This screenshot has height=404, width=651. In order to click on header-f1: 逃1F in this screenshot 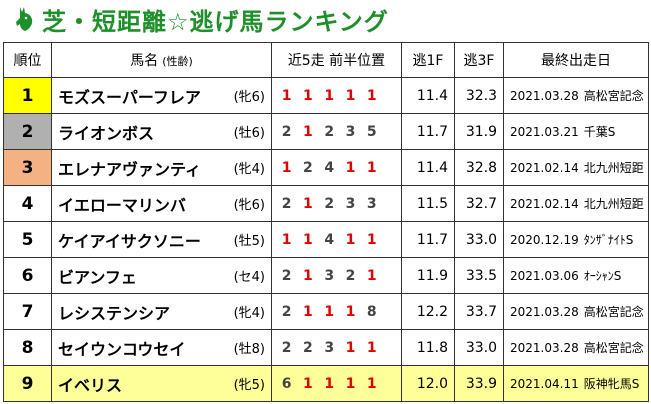, I will do `click(428, 60)`.